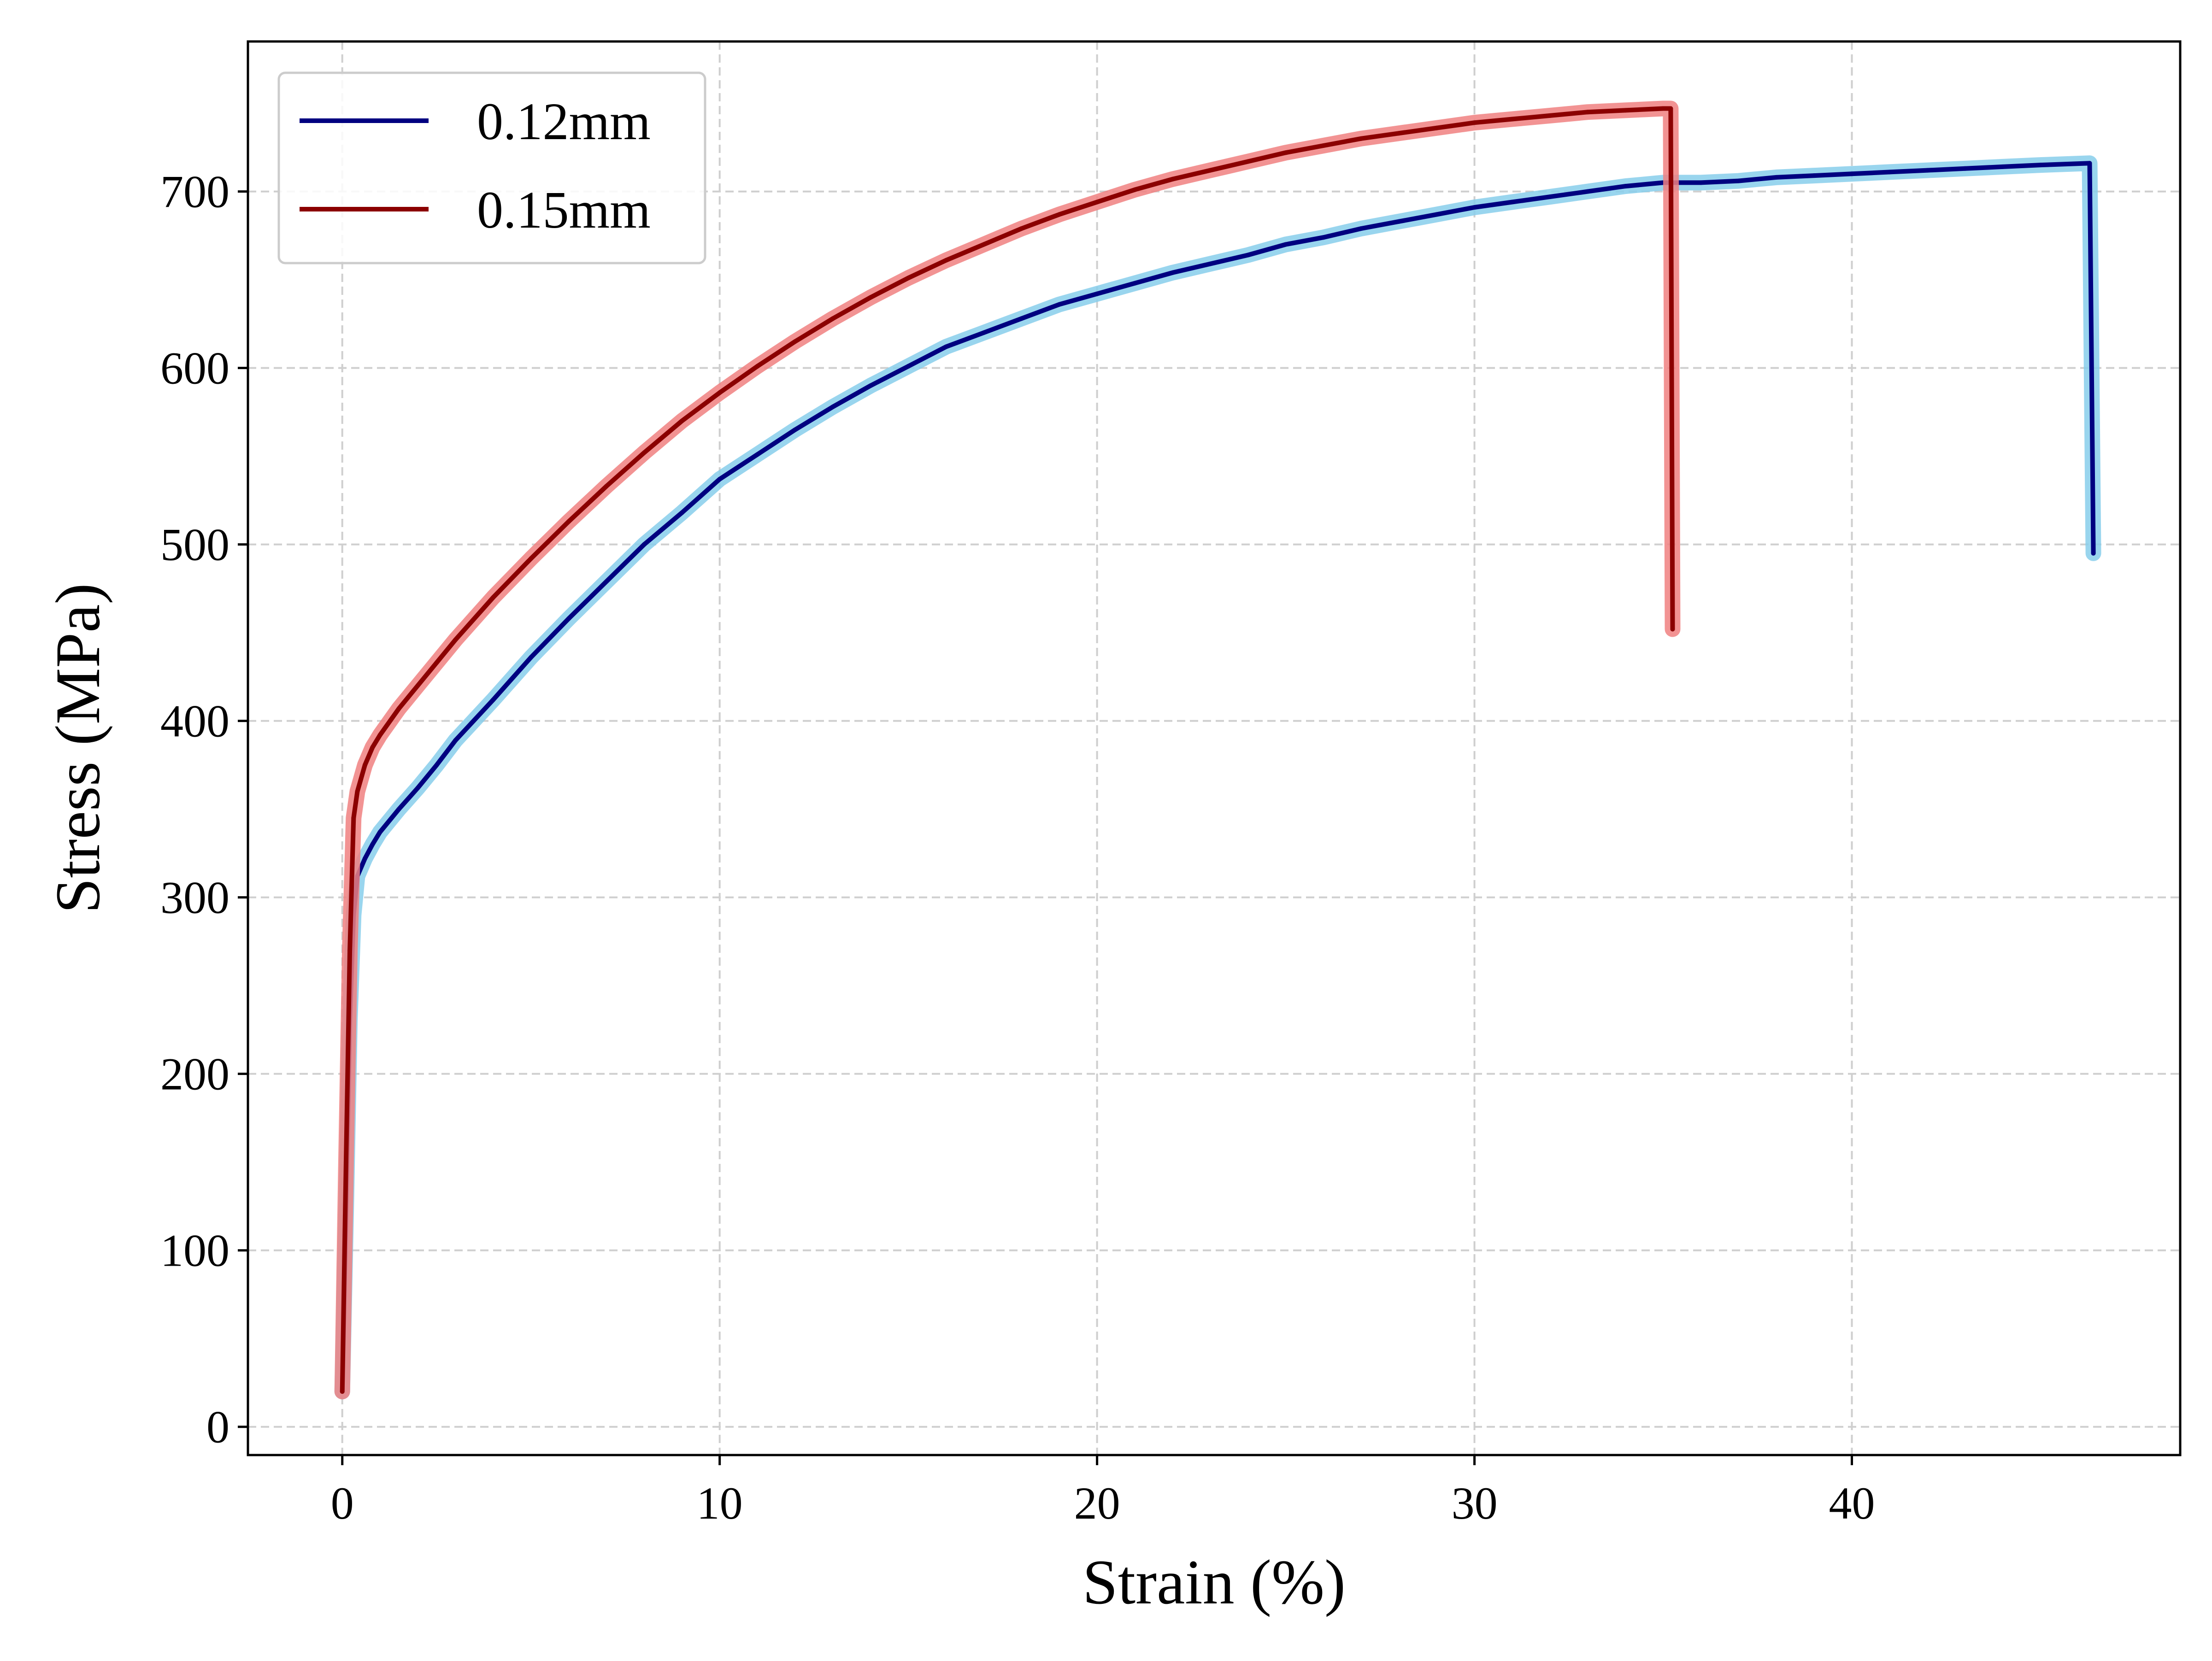 Image resolution: width=2212 pixels, height=1661 pixels. Describe the element at coordinates (1475, 1503) in the screenshot. I see `x-tick-label-30: 30` at that location.